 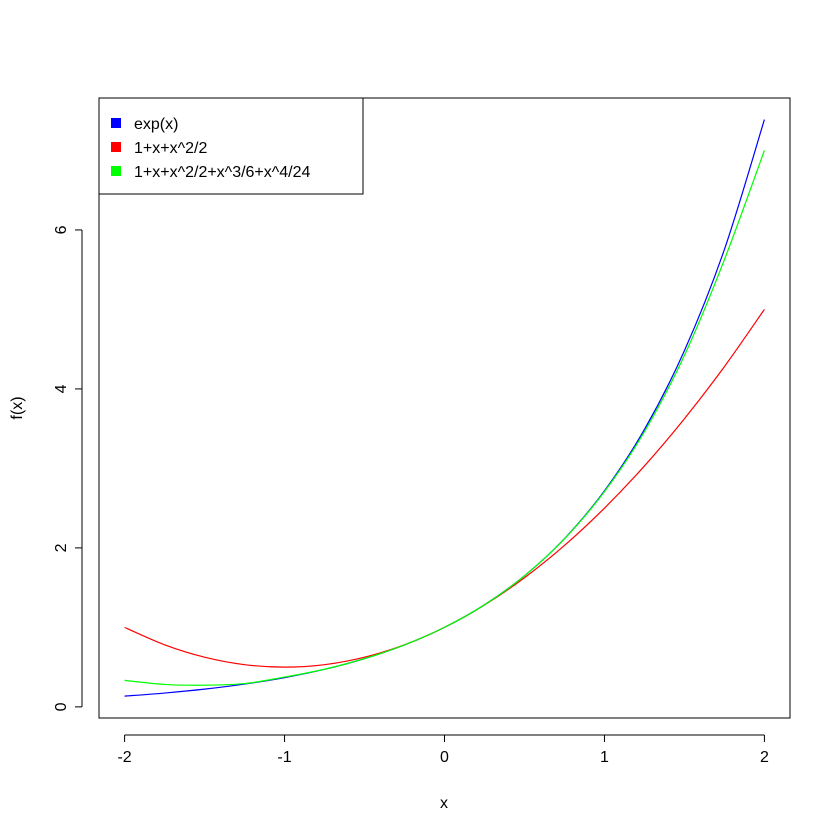 What do you see at coordinates (61, 547) in the screenshot?
I see `y-tick-label: 2` at bounding box center [61, 547].